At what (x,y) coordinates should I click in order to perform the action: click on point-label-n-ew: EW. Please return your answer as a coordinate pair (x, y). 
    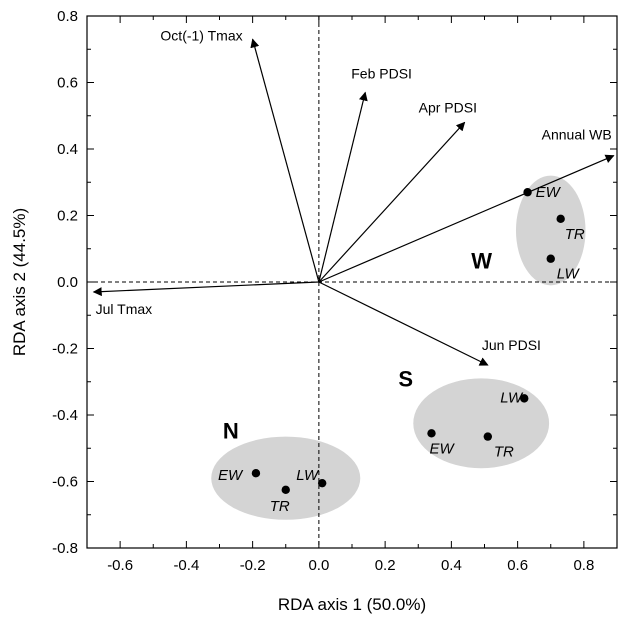
    Looking at the image, I should click on (231, 475).